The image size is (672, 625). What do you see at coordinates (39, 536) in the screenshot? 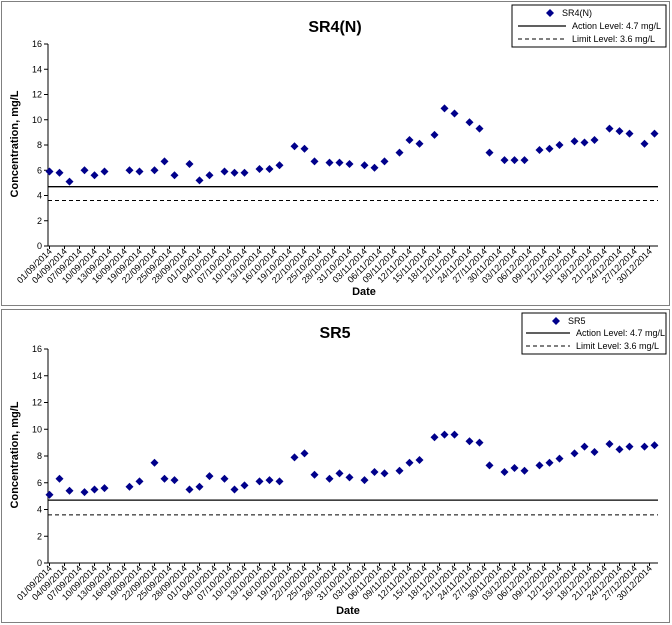
I see `y-tick-label: 2` at bounding box center [39, 536].